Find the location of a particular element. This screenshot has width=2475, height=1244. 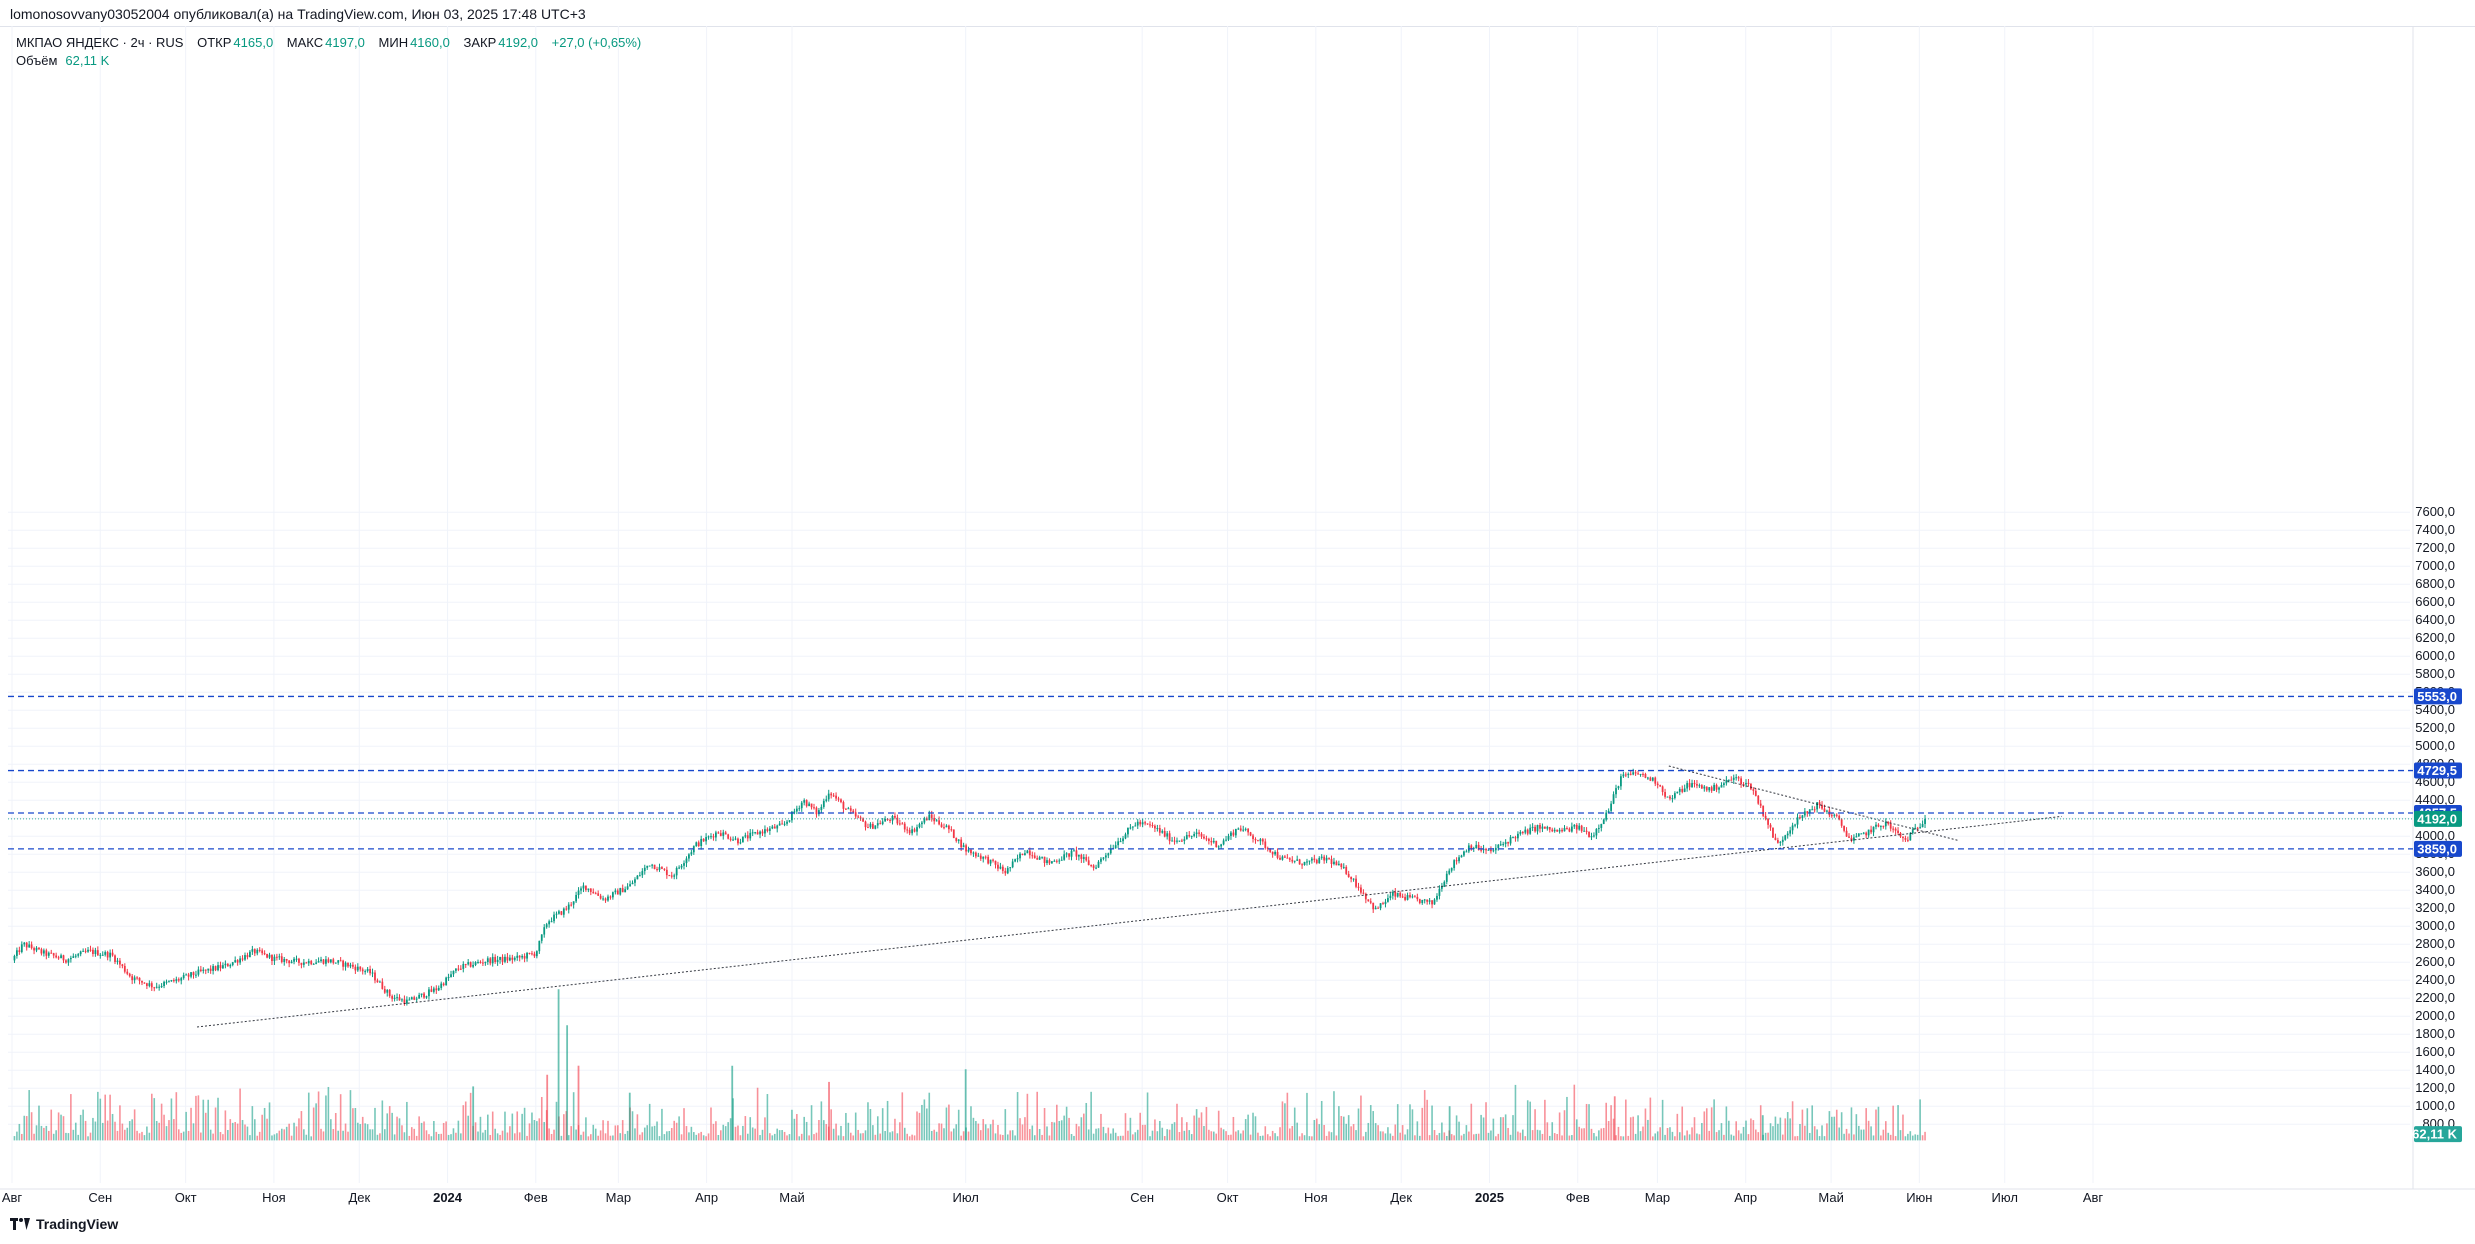

last-price-tag is located at coordinates (2438, 818).